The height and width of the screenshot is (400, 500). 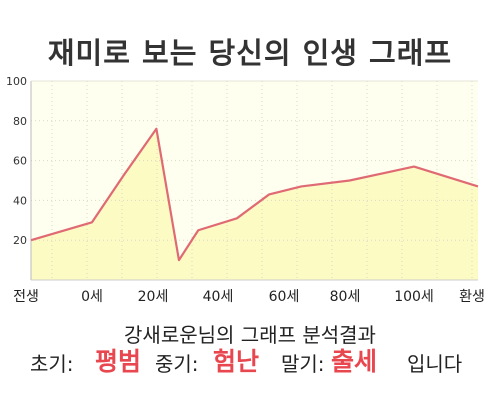 I want to click on x-tick-label: 전생, so click(x=26, y=297).